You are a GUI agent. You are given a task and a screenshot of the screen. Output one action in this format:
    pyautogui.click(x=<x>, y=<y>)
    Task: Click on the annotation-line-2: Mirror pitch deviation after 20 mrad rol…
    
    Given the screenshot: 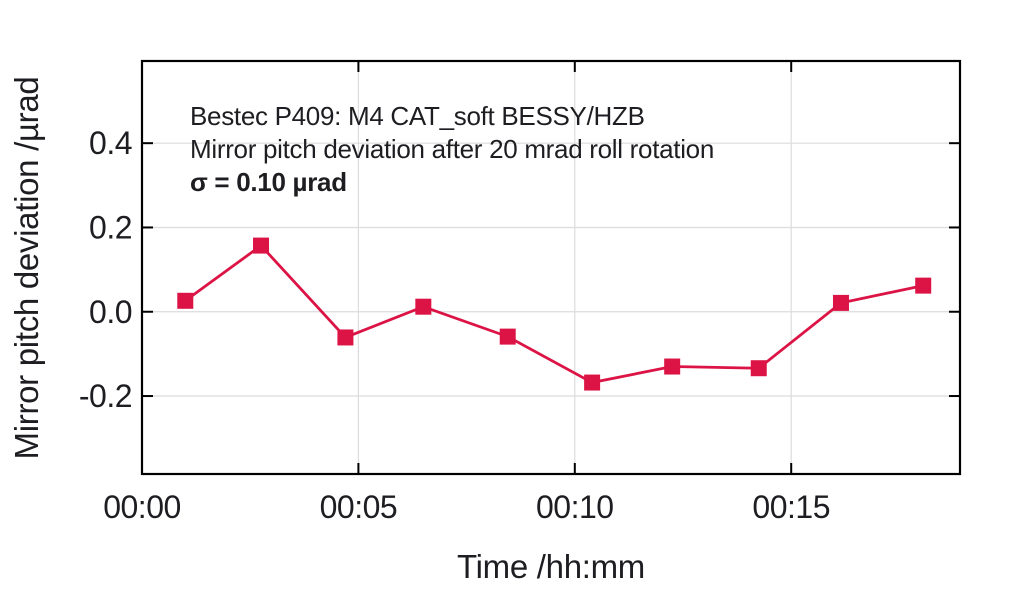 What is the action you would take?
    pyautogui.click(x=452, y=149)
    